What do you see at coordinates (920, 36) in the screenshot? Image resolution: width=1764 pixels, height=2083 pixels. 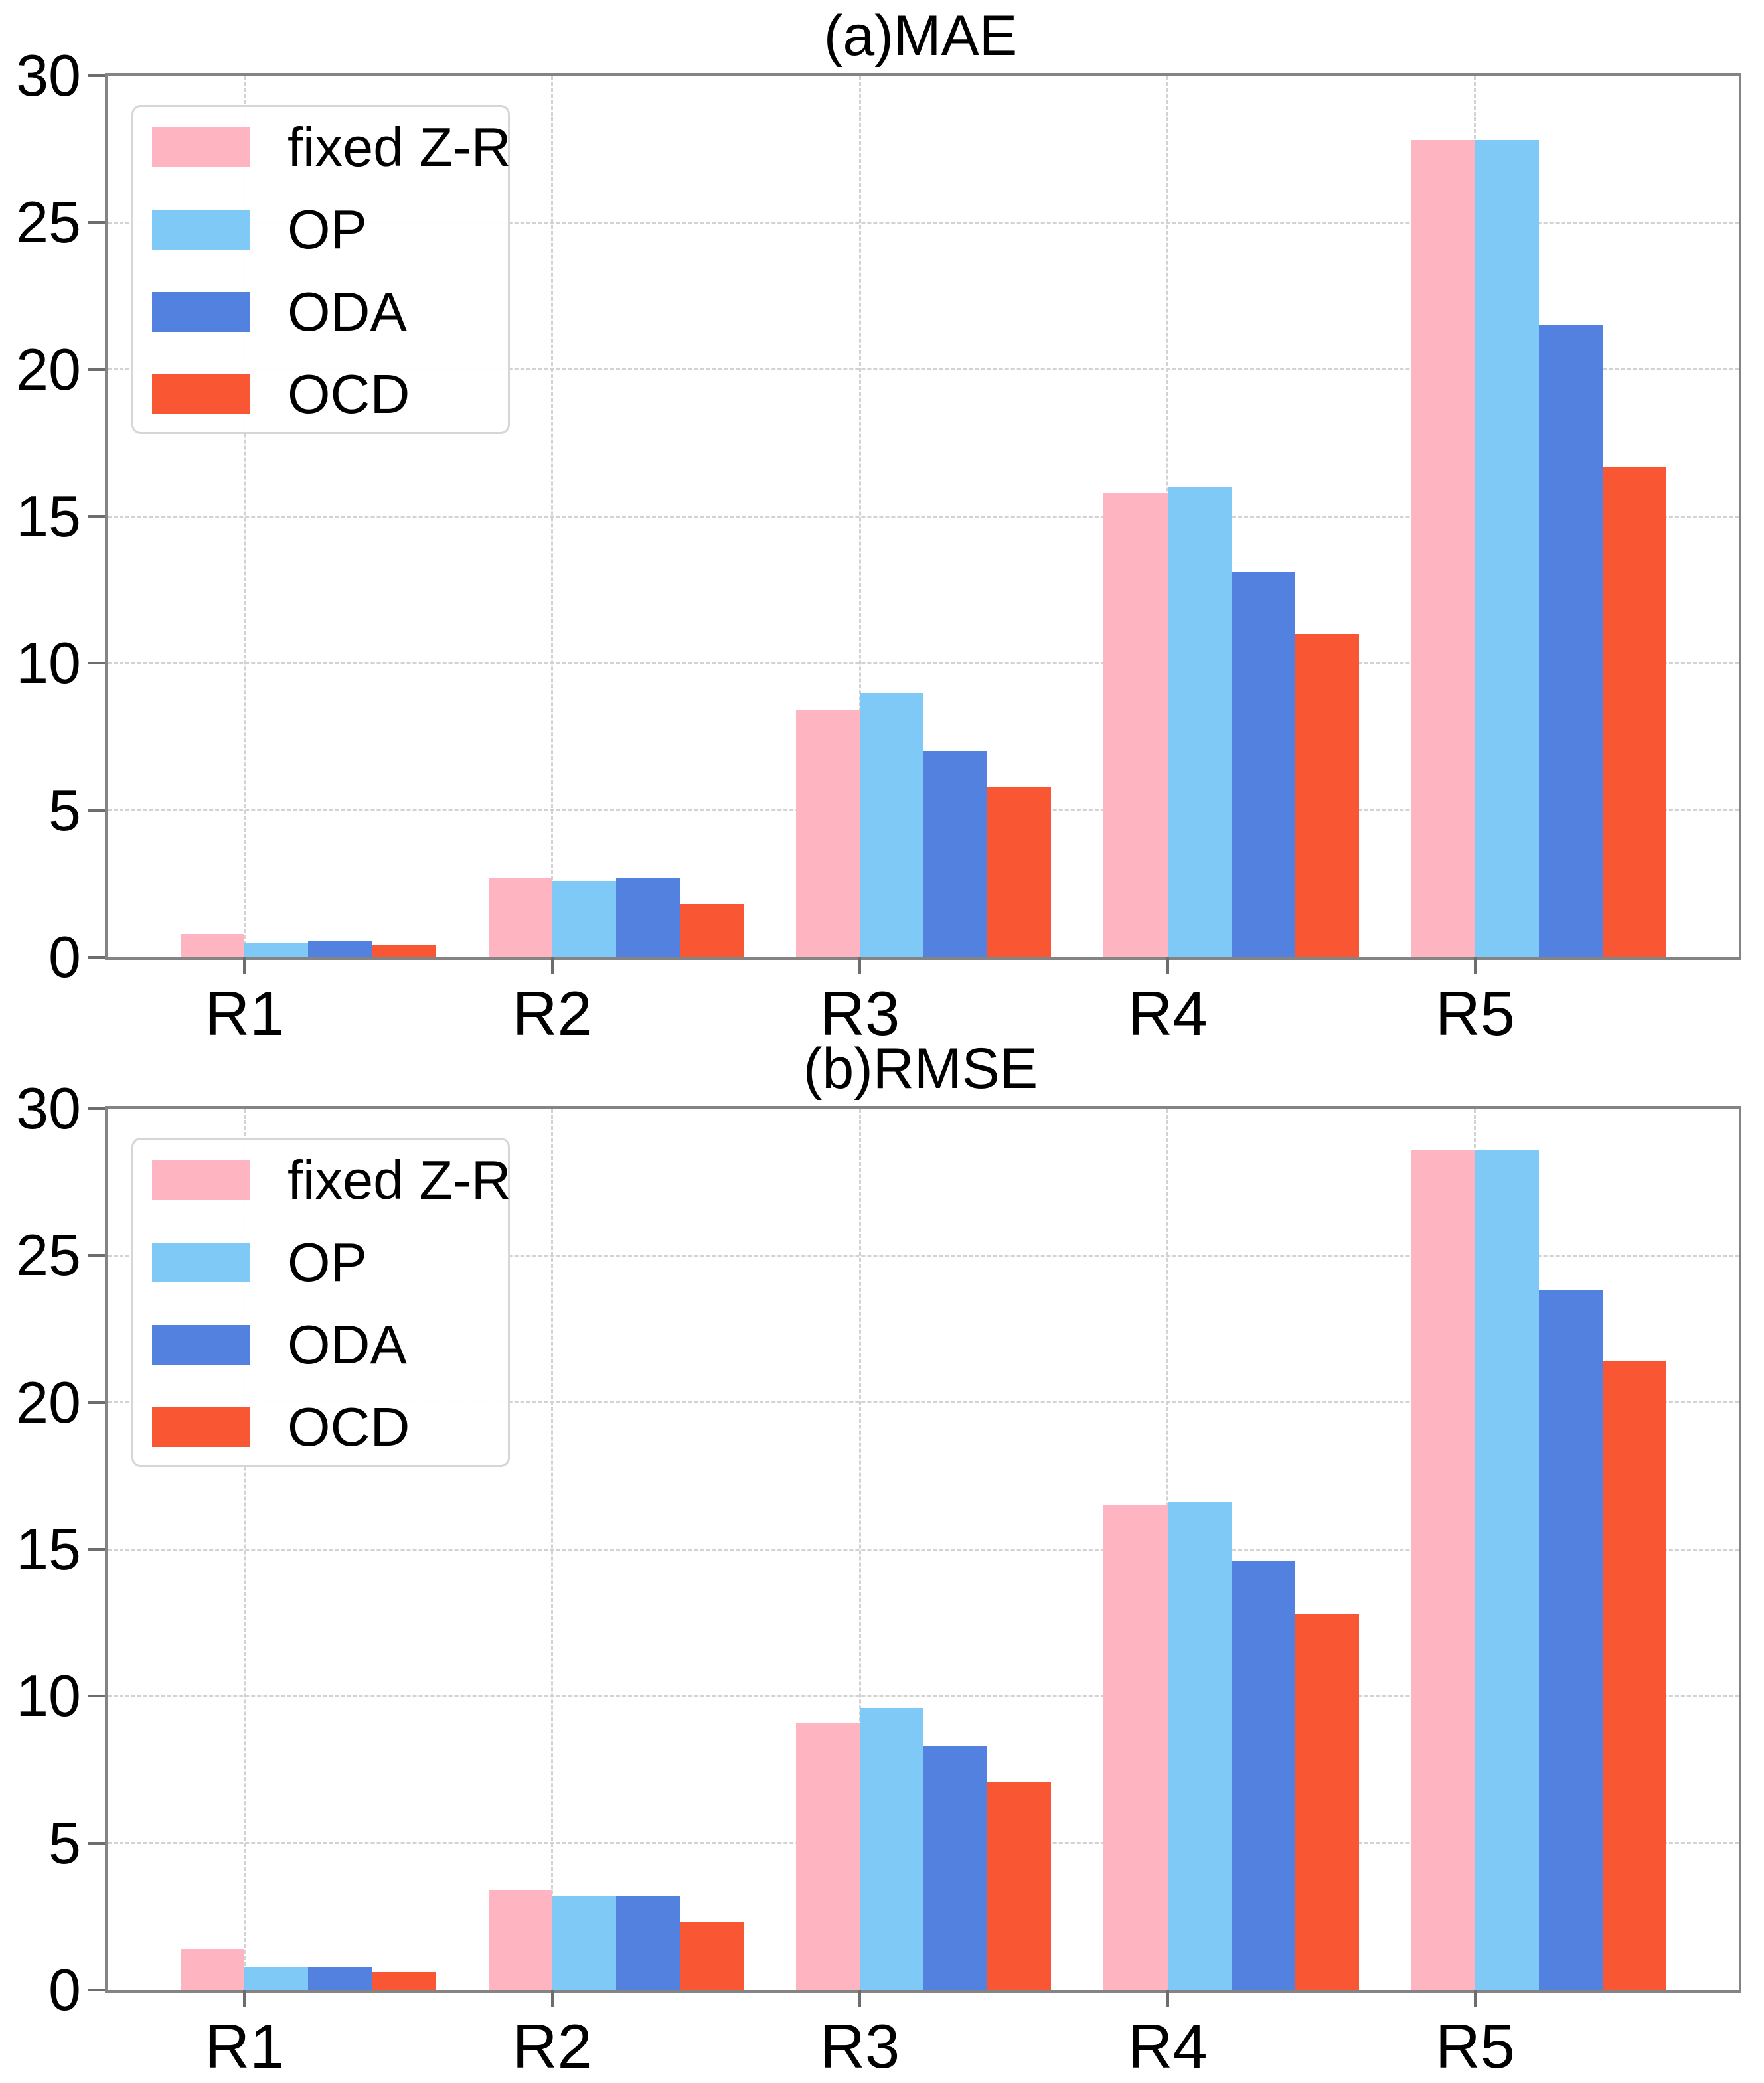 I see `chart-title-mae: (a)MAE` at bounding box center [920, 36].